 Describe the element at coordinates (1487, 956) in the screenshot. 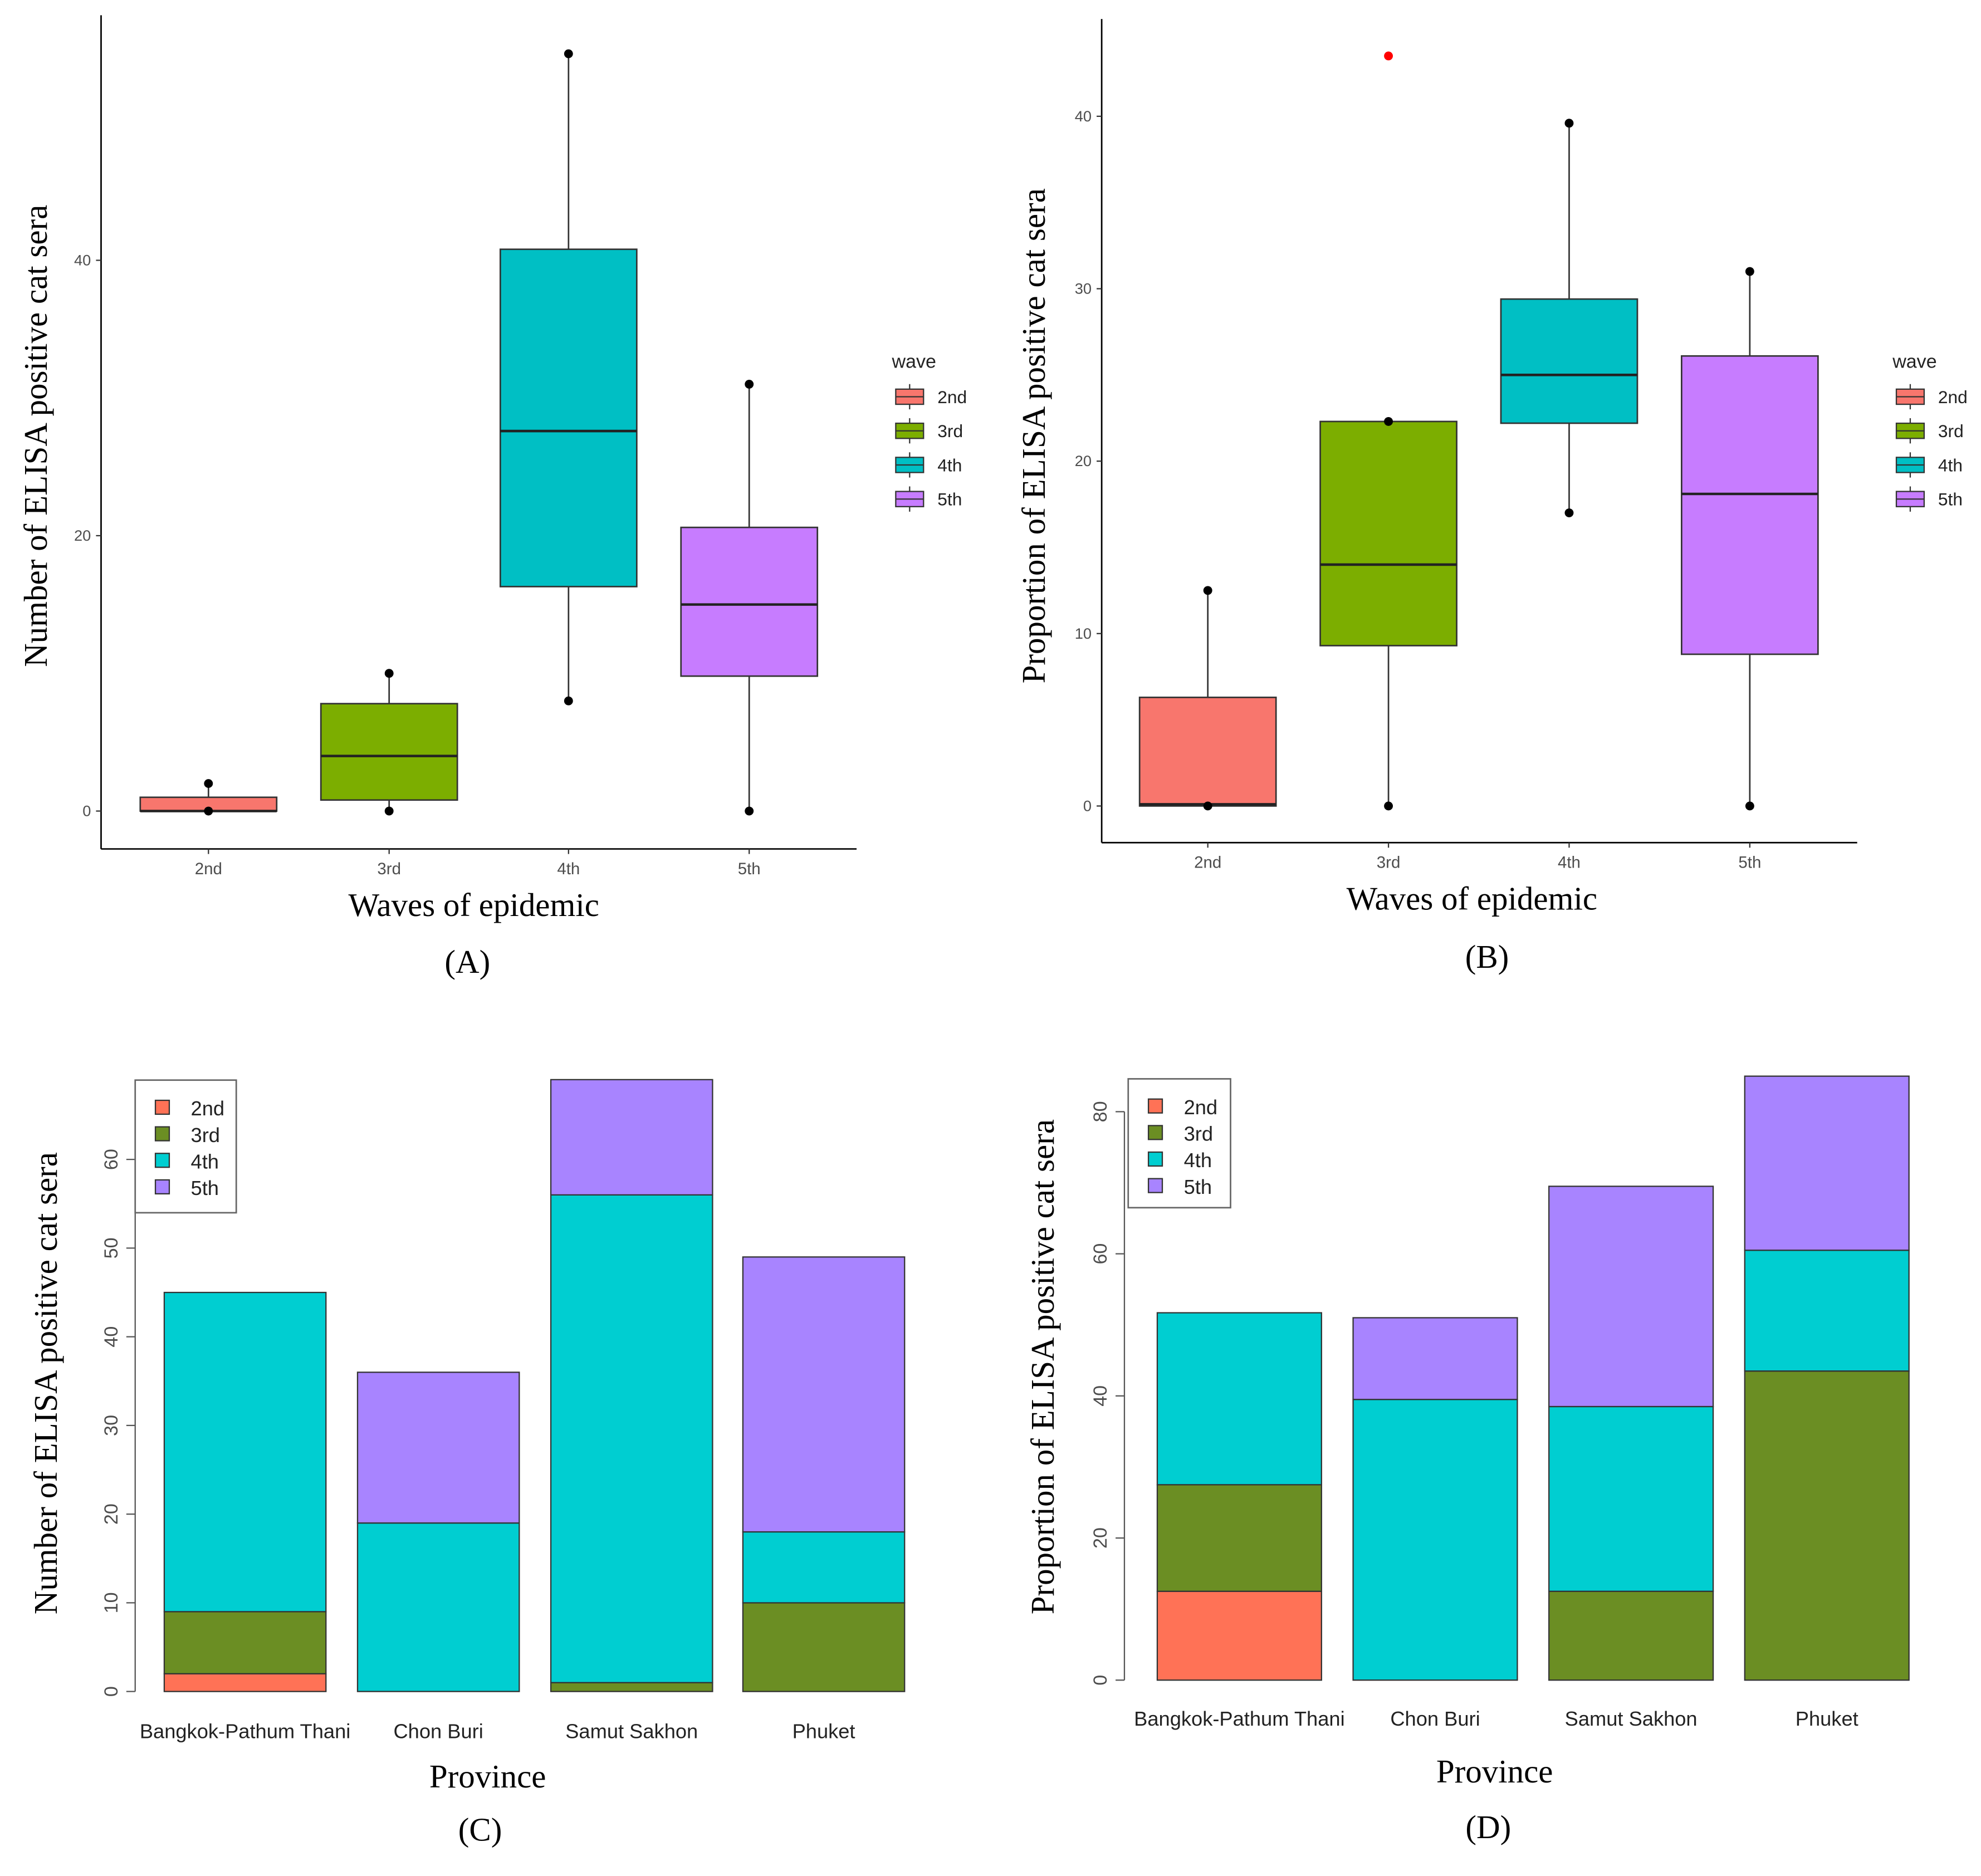

I see `panel-label: (B)` at that location.